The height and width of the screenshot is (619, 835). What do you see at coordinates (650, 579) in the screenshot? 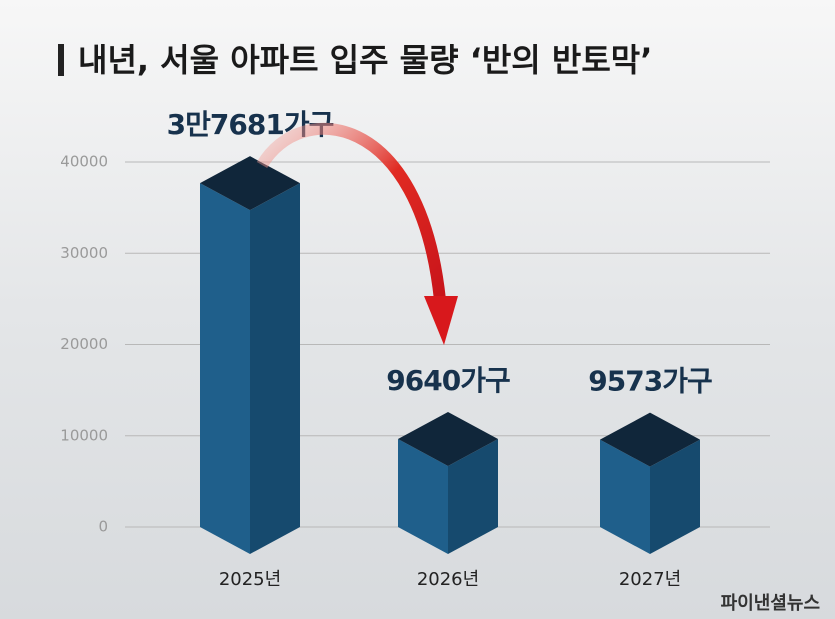
I see `x-tick-label: 2027년` at bounding box center [650, 579].